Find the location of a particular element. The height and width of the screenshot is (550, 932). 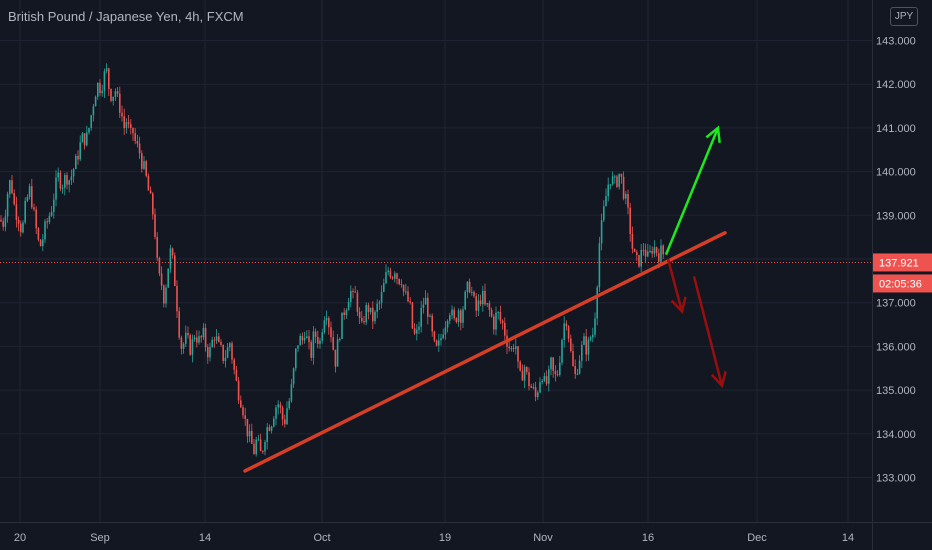

currency-button: JPY is located at coordinates (904, 16).